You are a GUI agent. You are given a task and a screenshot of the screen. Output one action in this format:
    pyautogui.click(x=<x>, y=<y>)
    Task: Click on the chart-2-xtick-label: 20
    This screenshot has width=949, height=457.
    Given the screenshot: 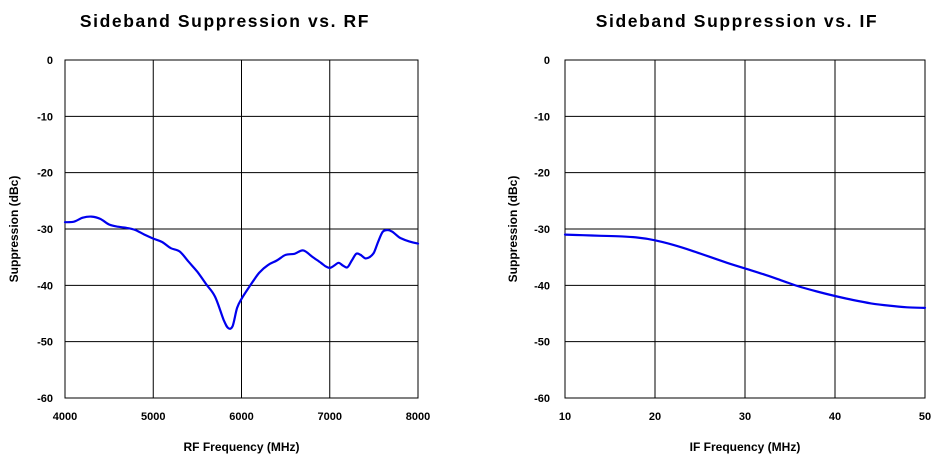 What is the action you would take?
    pyautogui.click(x=655, y=417)
    